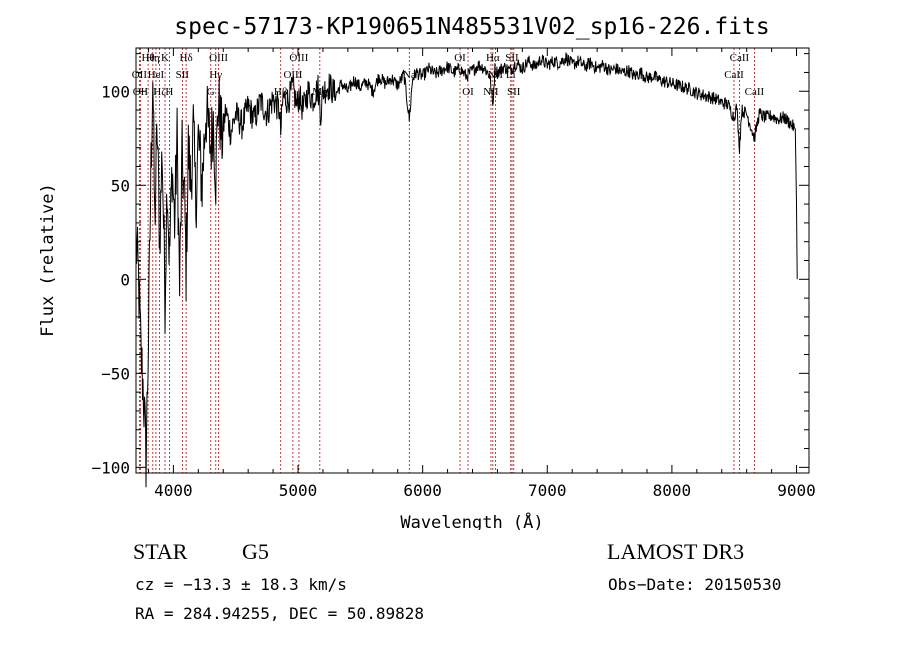 Image resolution: width=900 pixels, height=649 pixels. I want to click on x-tick-label: 9000, so click(796, 490).